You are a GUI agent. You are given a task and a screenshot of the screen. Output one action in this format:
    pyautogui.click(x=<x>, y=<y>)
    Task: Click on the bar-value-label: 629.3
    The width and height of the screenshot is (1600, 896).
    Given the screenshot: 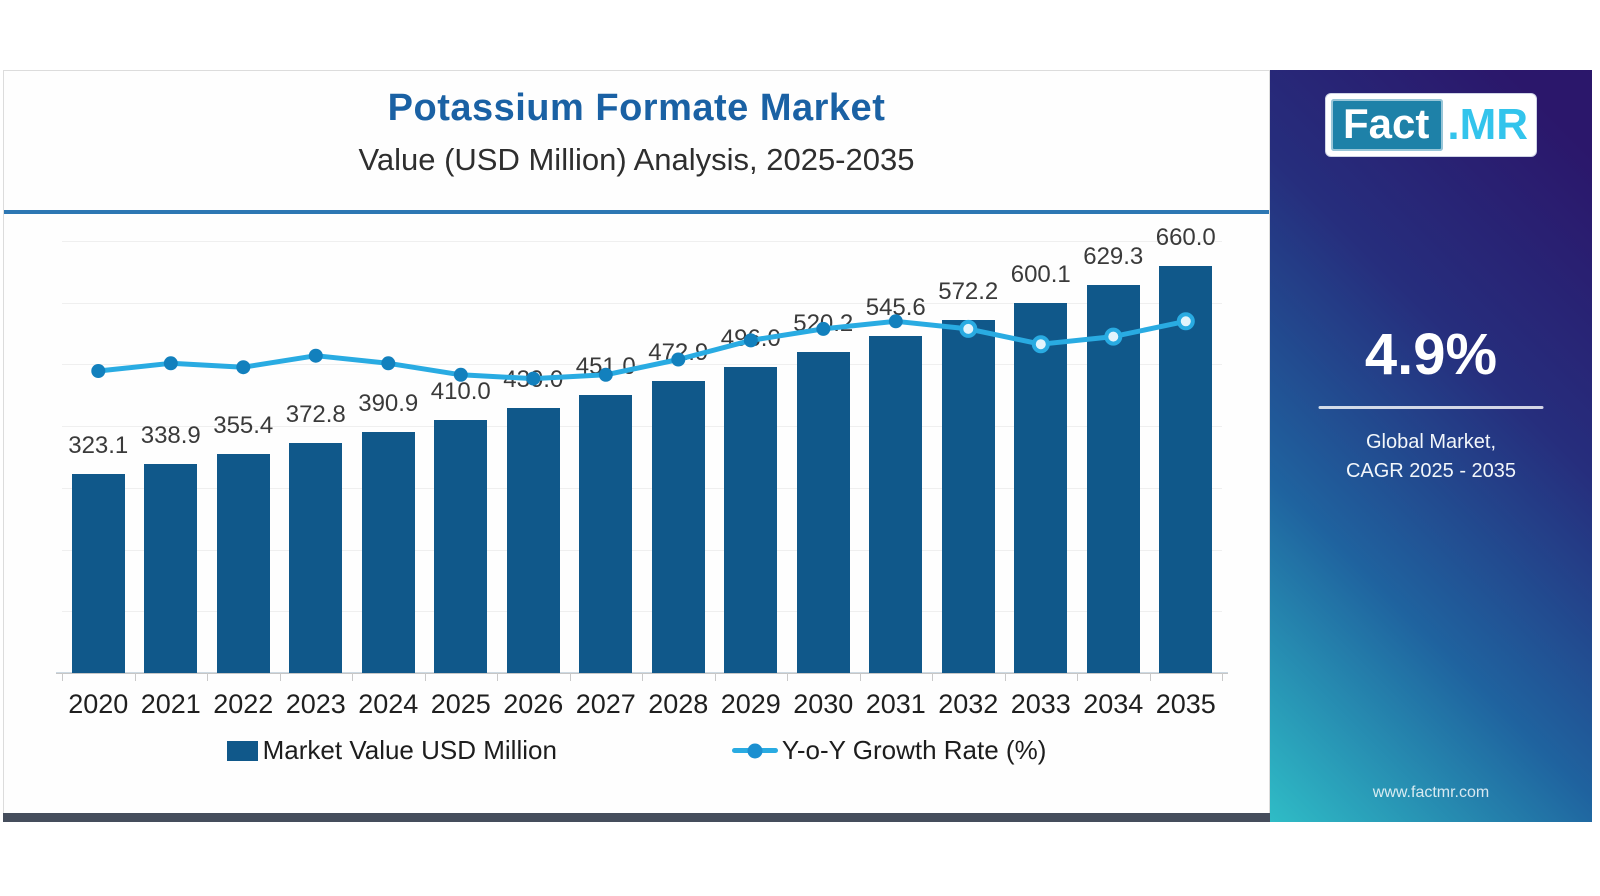 What is the action you would take?
    pyautogui.click(x=1113, y=256)
    